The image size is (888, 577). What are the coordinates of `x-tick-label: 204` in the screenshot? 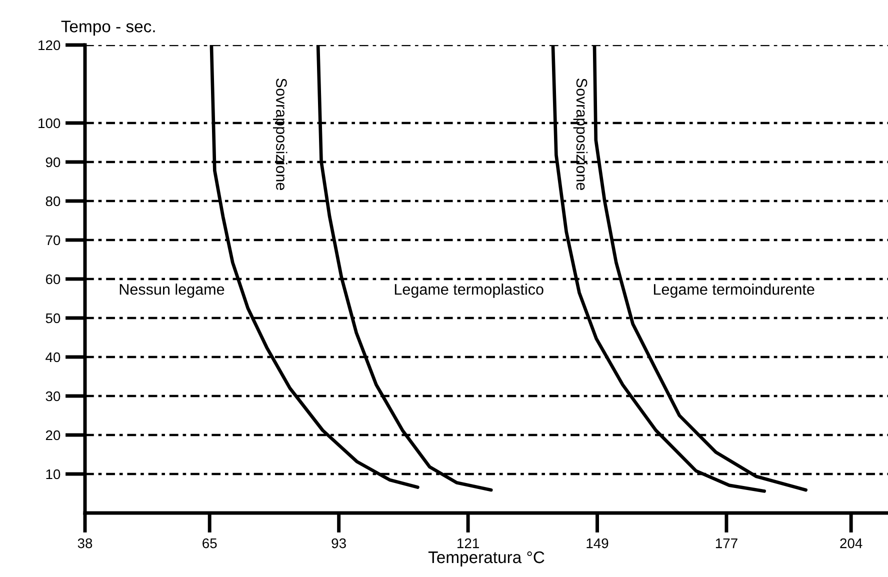 It's located at (851, 543).